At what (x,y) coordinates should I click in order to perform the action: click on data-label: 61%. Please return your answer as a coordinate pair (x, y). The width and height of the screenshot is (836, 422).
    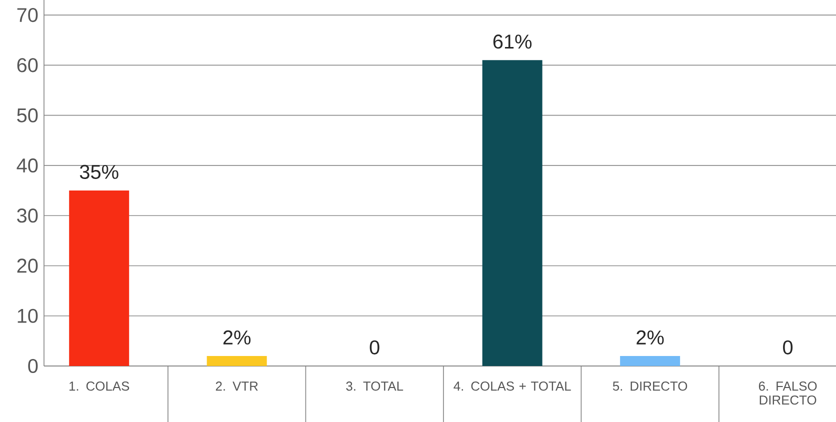
    Looking at the image, I should click on (512, 41).